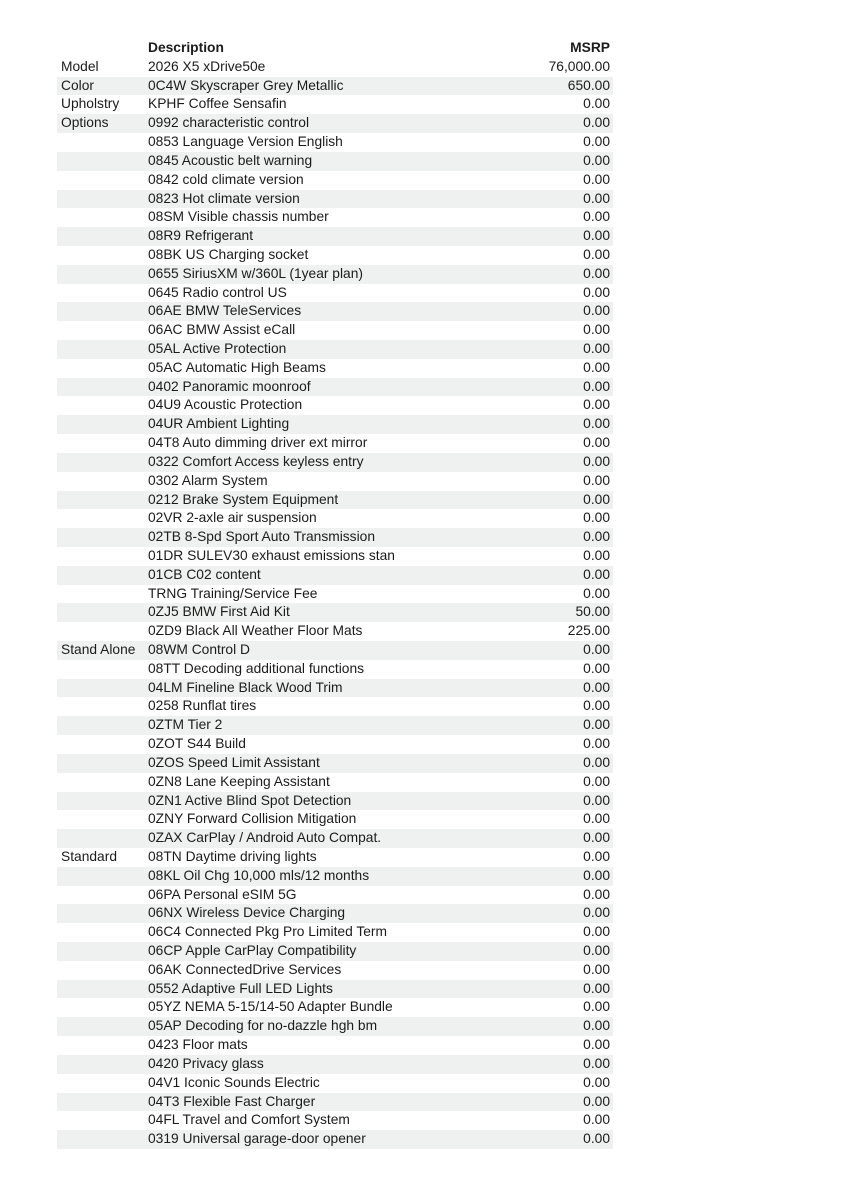  Describe the element at coordinates (237, 367) in the screenshot. I see `row-description: 05AC Automatic High Beams` at that location.